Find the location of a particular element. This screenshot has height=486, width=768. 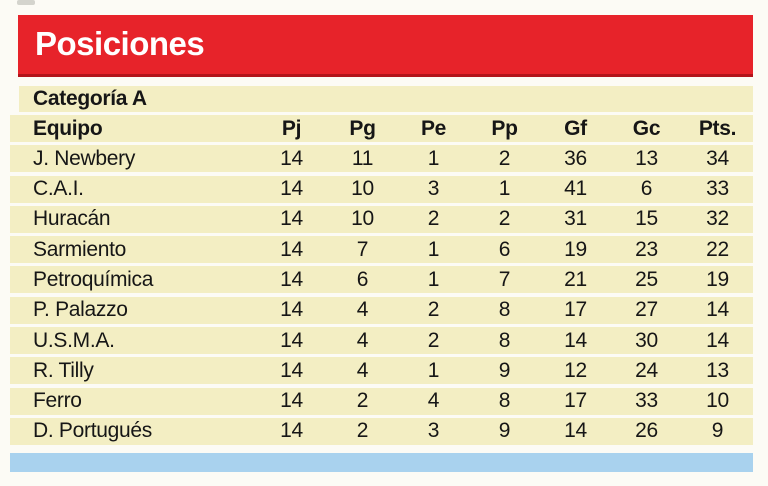

team-name: R. Tilly is located at coordinates (63, 370).